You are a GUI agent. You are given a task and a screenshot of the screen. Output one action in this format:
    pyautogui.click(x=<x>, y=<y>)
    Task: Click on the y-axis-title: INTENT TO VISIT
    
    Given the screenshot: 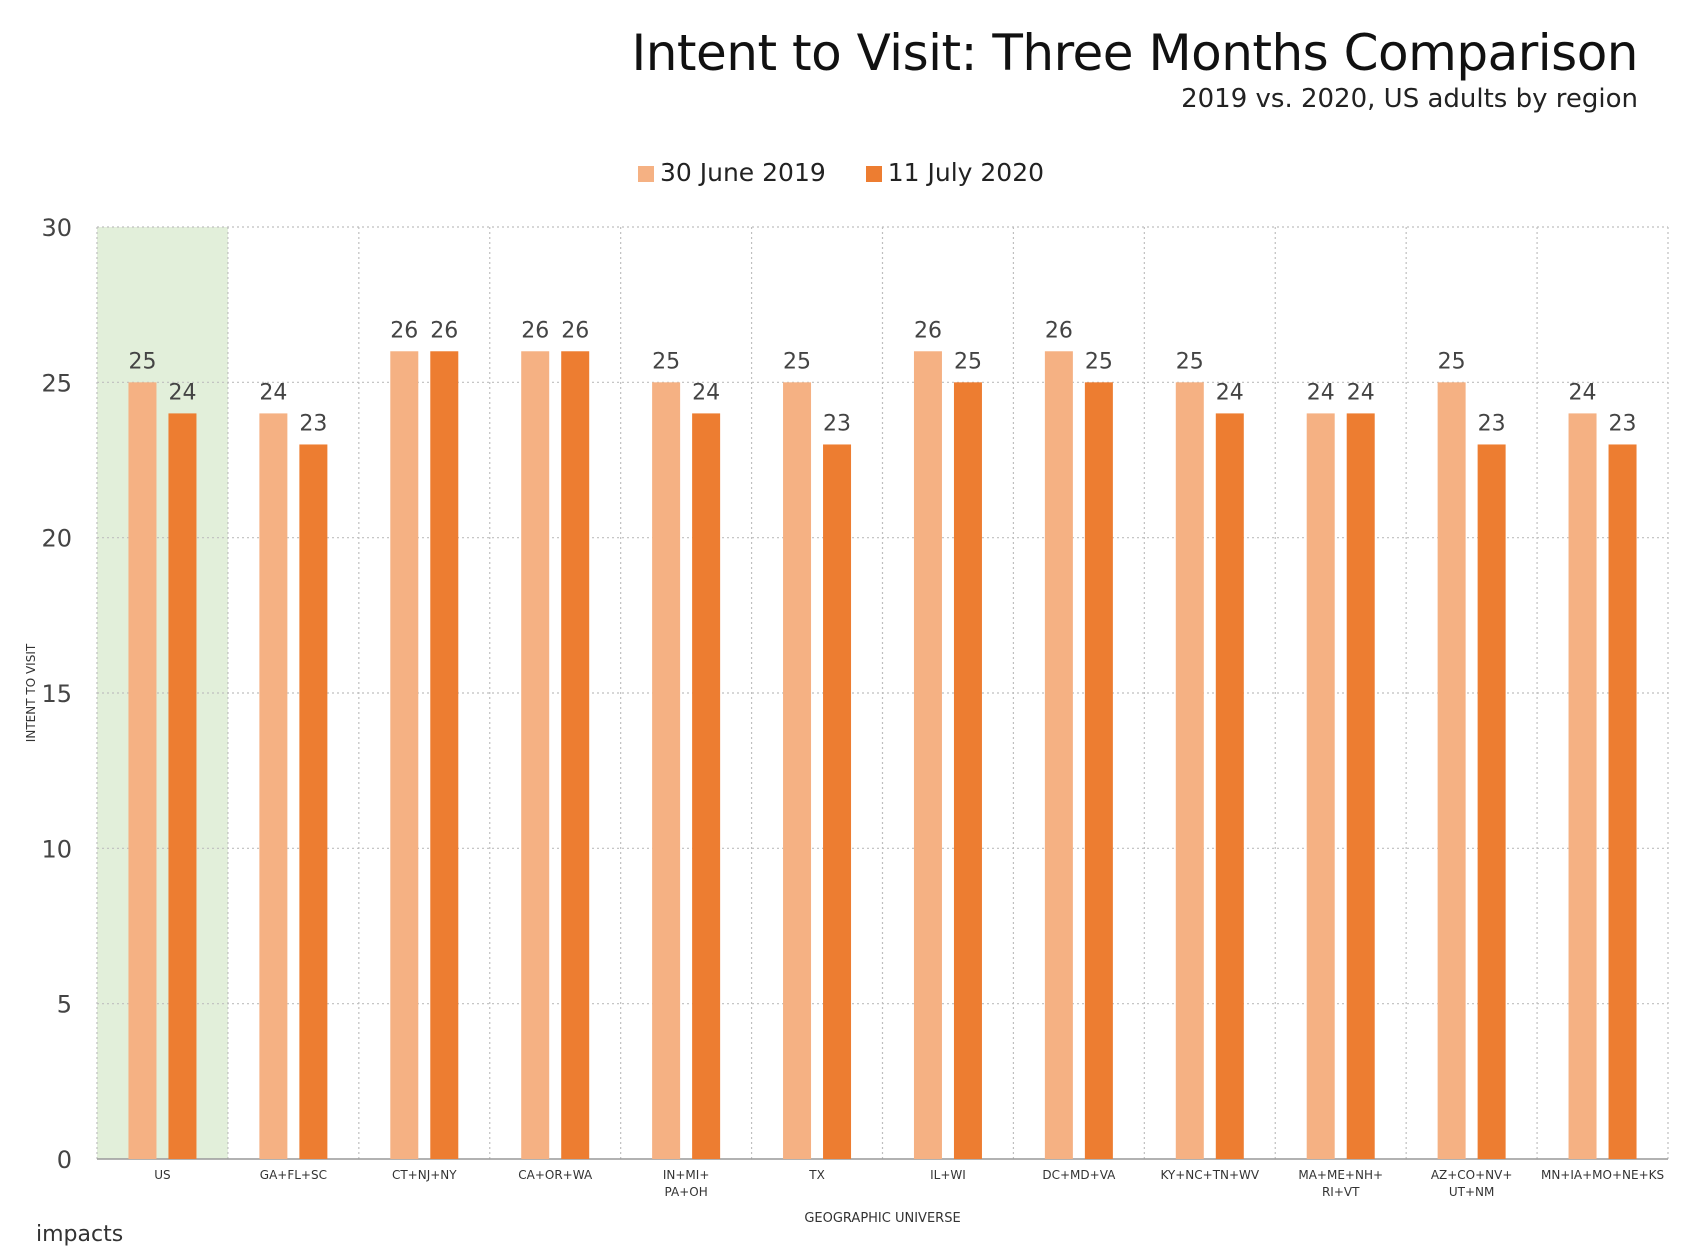 What is the action you would take?
    pyautogui.click(x=31, y=692)
    